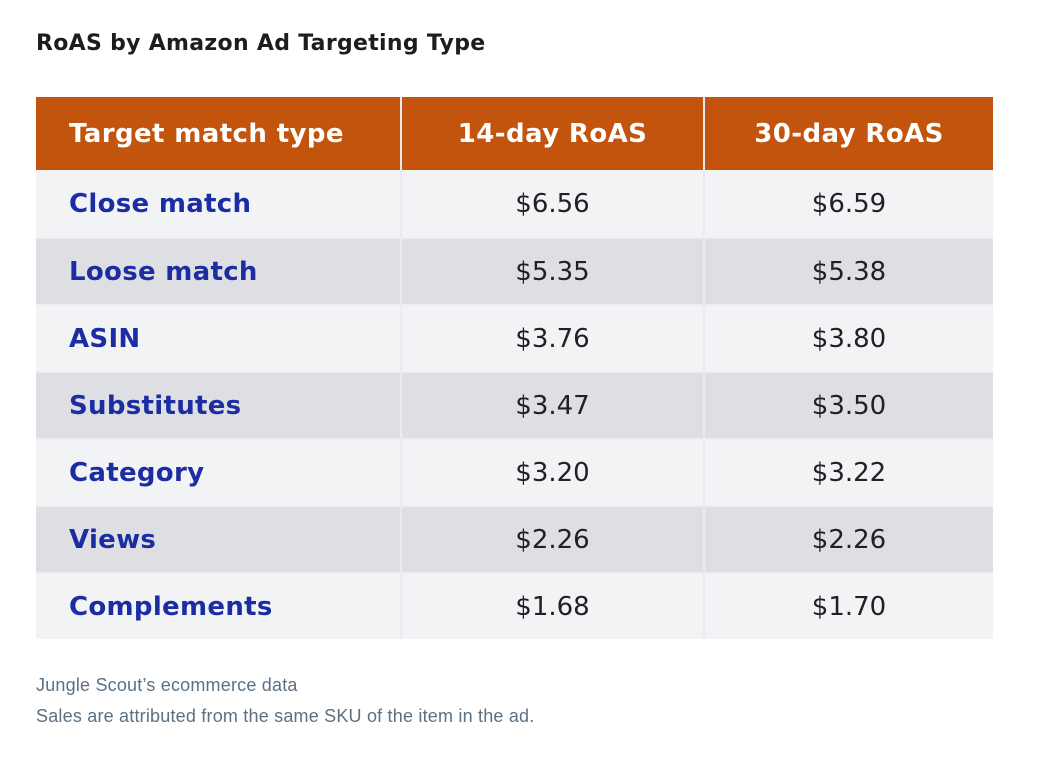  What do you see at coordinates (218, 270) in the screenshot?
I see `row-label: Loose match` at bounding box center [218, 270].